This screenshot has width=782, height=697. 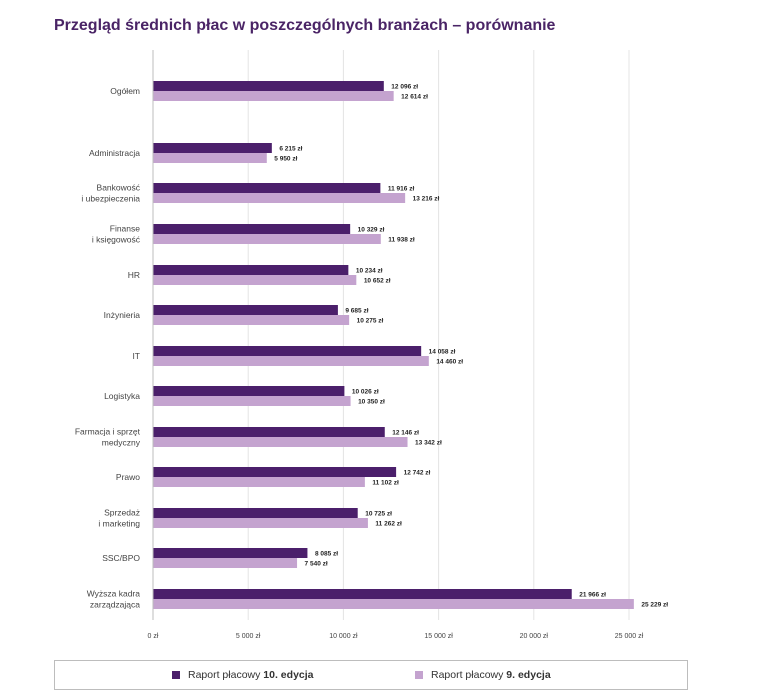 What do you see at coordinates (426, 199) in the screenshot?
I see `data-label: 13 216 zł` at bounding box center [426, 199].